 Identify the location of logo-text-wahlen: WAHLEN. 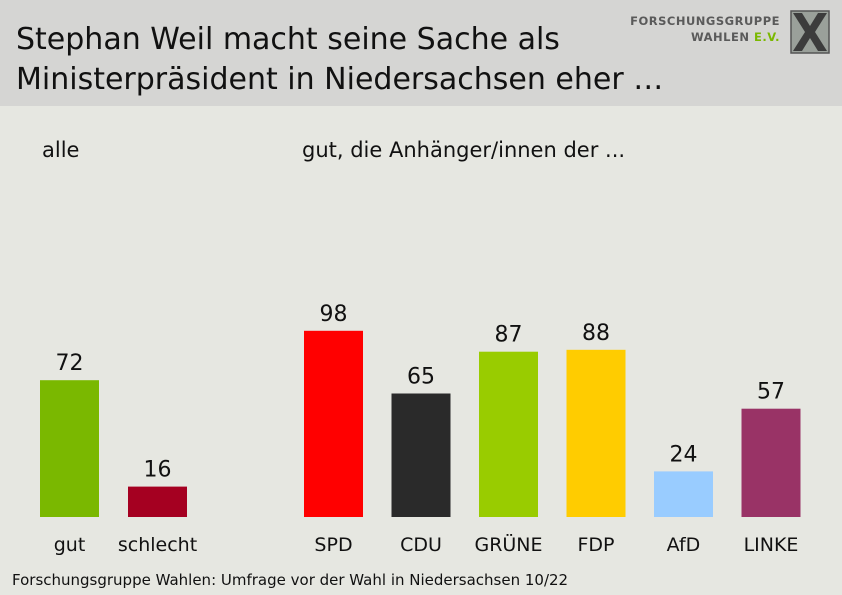
(720, 37).